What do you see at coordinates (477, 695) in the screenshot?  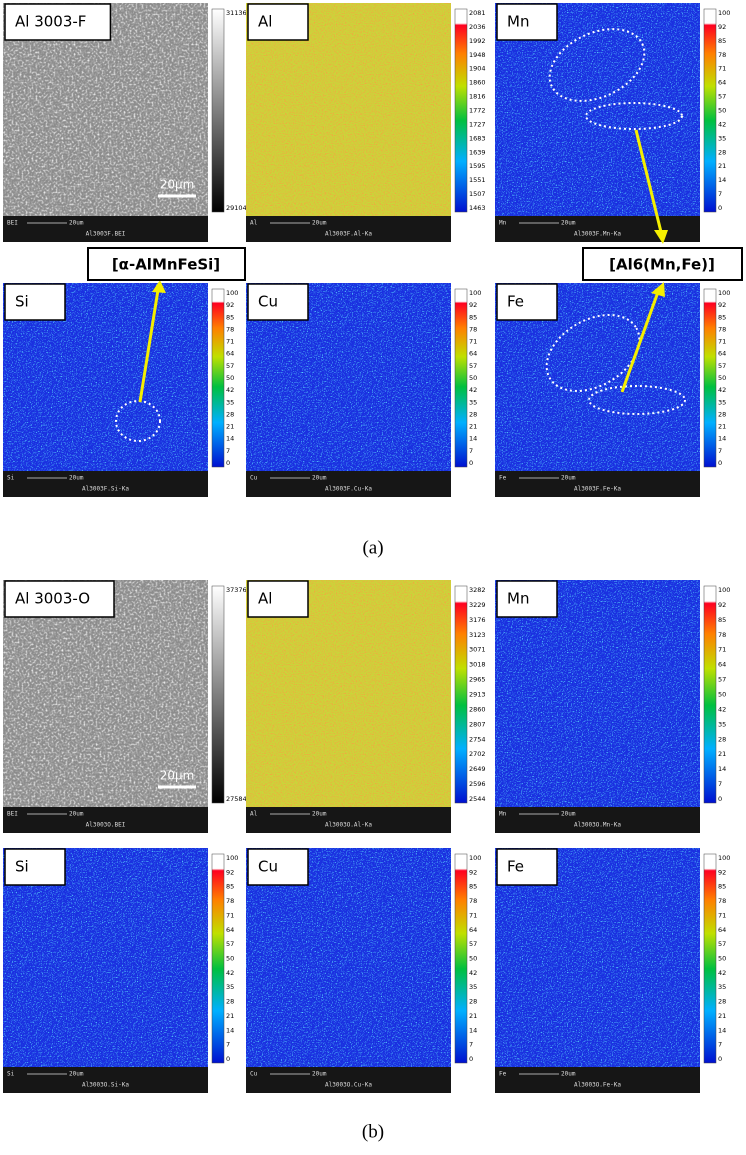 I see `colorbar-tick: 2913` at bounding box center [477, 695].